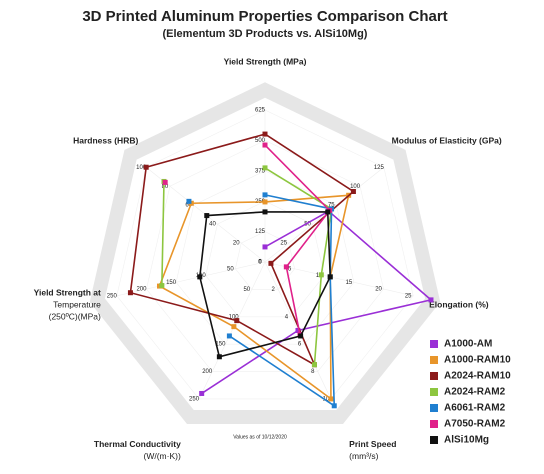 This screenshot has height=474, width=544. Describe the element at coordinates (290, 269) in the screenshot. I see `tick-label: 5` at that location.